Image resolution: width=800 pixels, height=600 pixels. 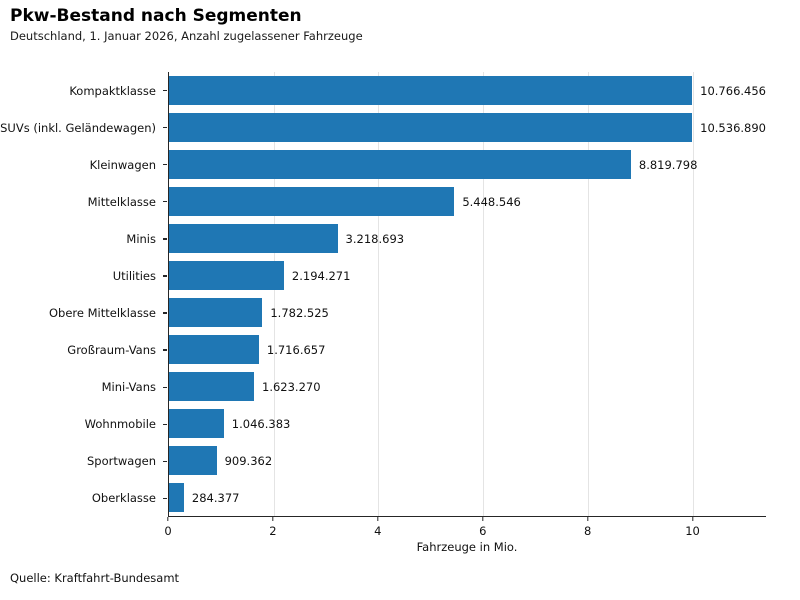 I want to click on x-axis: 0 2 4 6 8 10, so click(x=465, y=537).